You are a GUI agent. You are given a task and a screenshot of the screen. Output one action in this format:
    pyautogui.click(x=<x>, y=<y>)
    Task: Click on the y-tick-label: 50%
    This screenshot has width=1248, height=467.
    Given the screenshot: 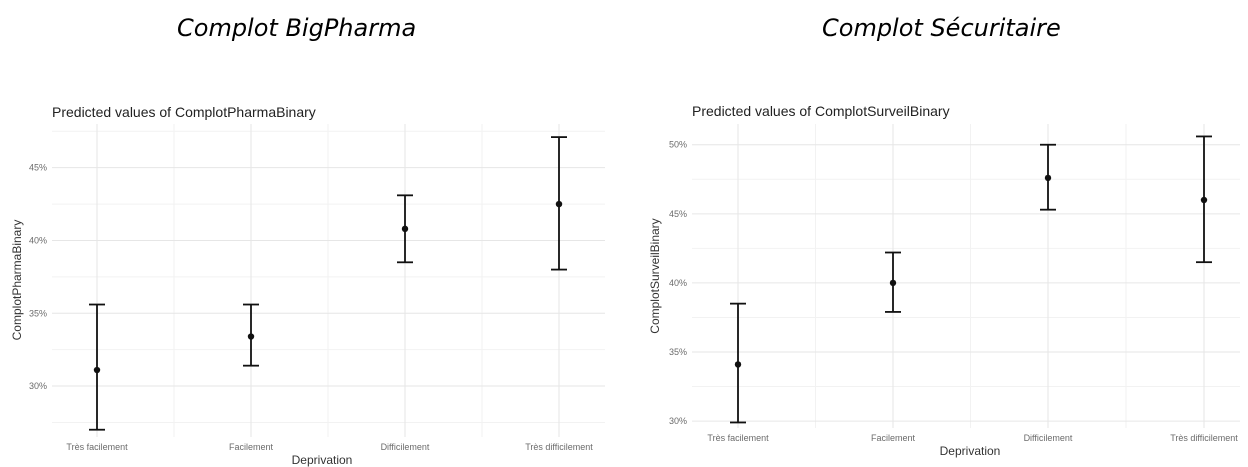 What is the action you would take?
    pyautogui.click(x=678, y=145)
    